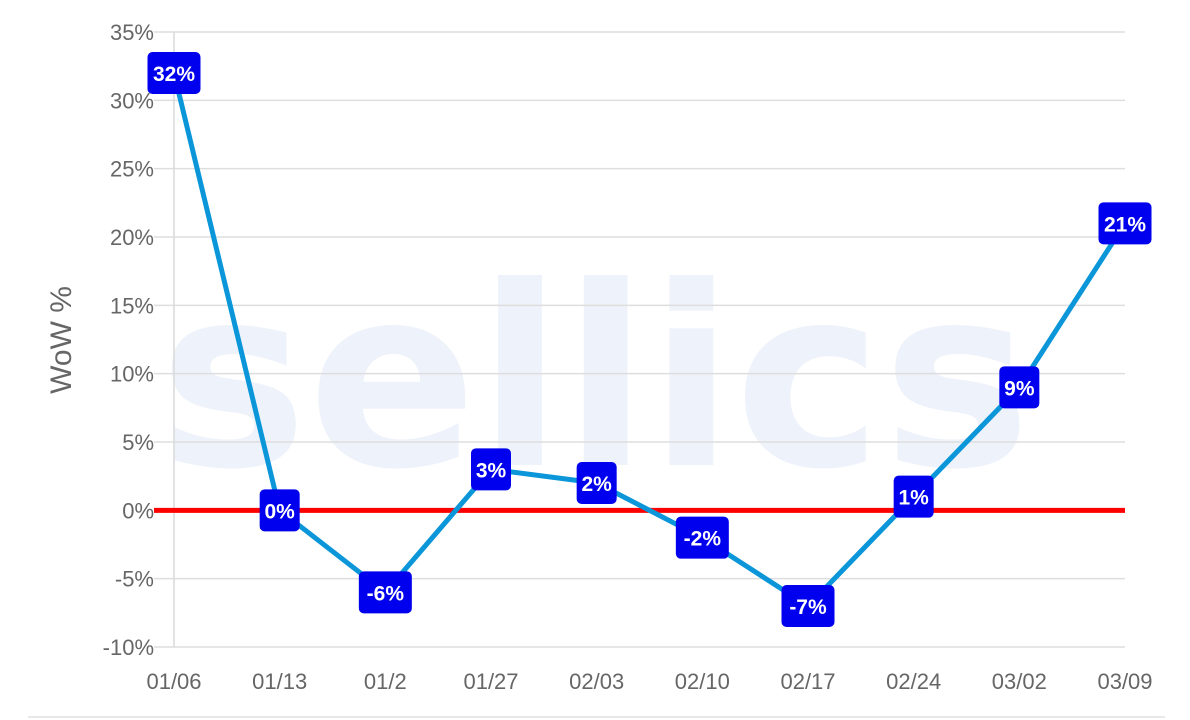  I want to click on data-label: -6%, so click(386, 593).